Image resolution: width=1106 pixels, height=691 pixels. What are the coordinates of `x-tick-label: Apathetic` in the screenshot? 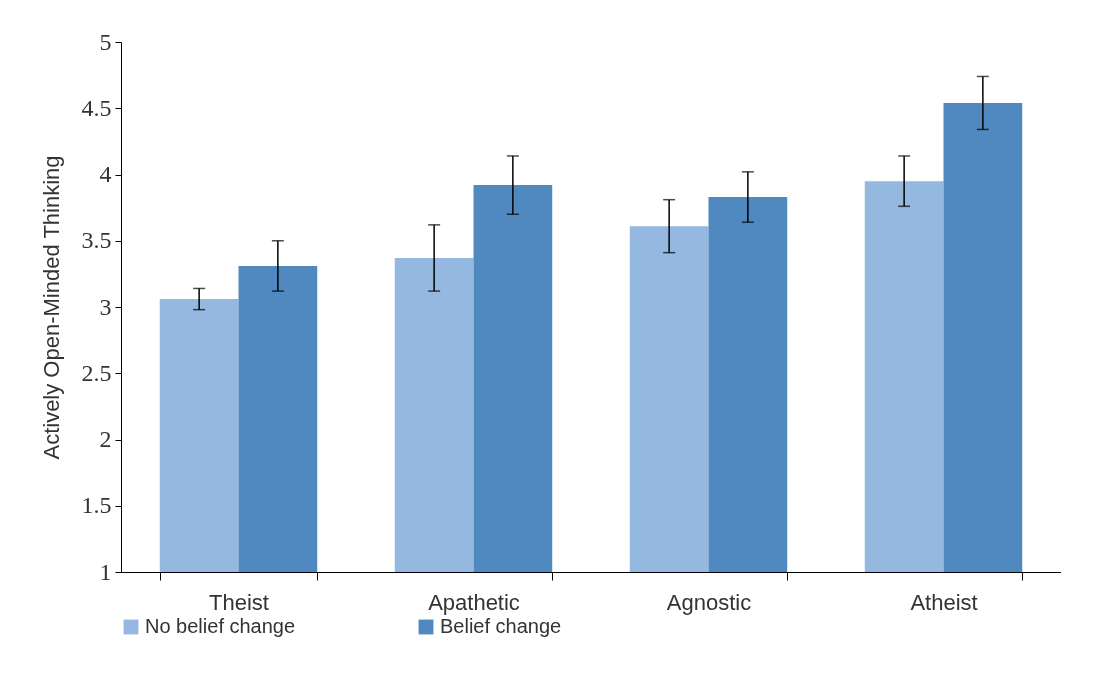 It's located at (474, 602).